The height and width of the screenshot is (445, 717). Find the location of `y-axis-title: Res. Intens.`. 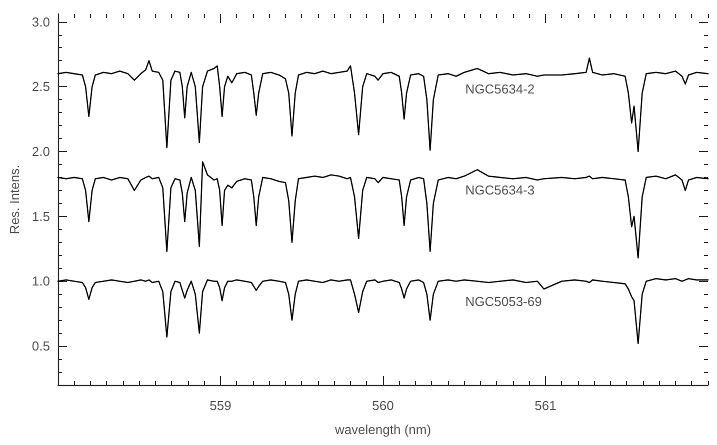

y-axis-title: Res. Intens. is located at coordinates (14, 199).